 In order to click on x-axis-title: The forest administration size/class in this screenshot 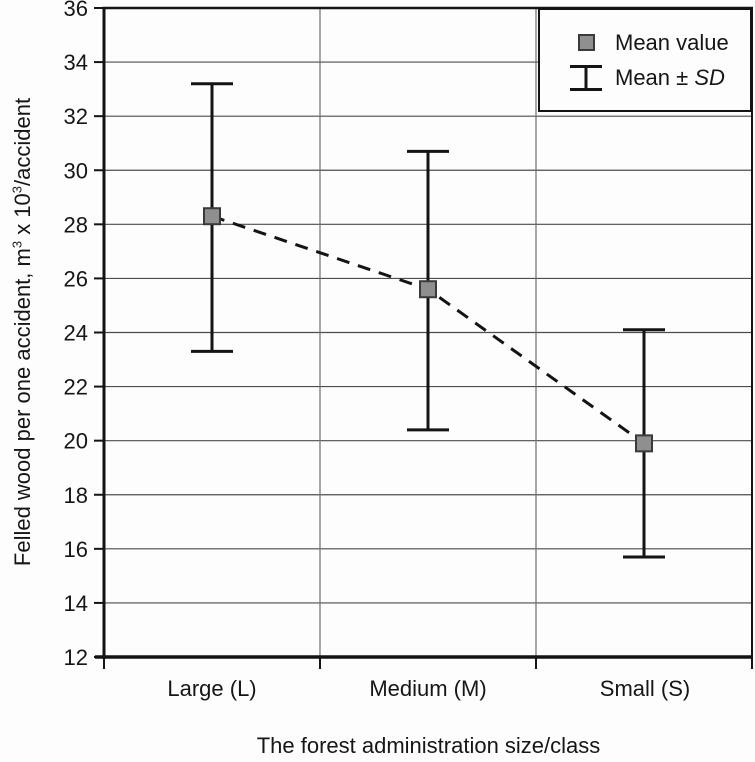, I will do `click(428, 745)`.